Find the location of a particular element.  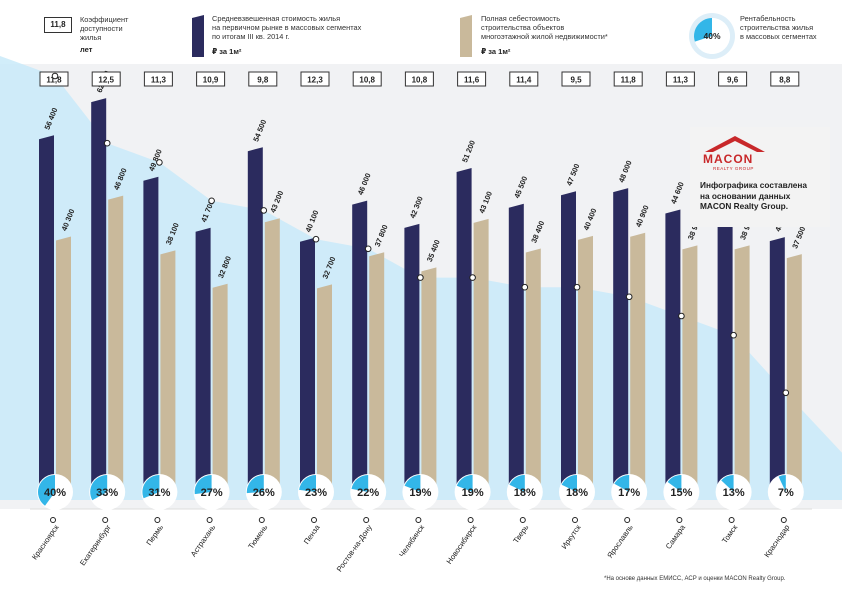

legend-price-unit: ₽ за 1м² is located at coordinates (227, 51).